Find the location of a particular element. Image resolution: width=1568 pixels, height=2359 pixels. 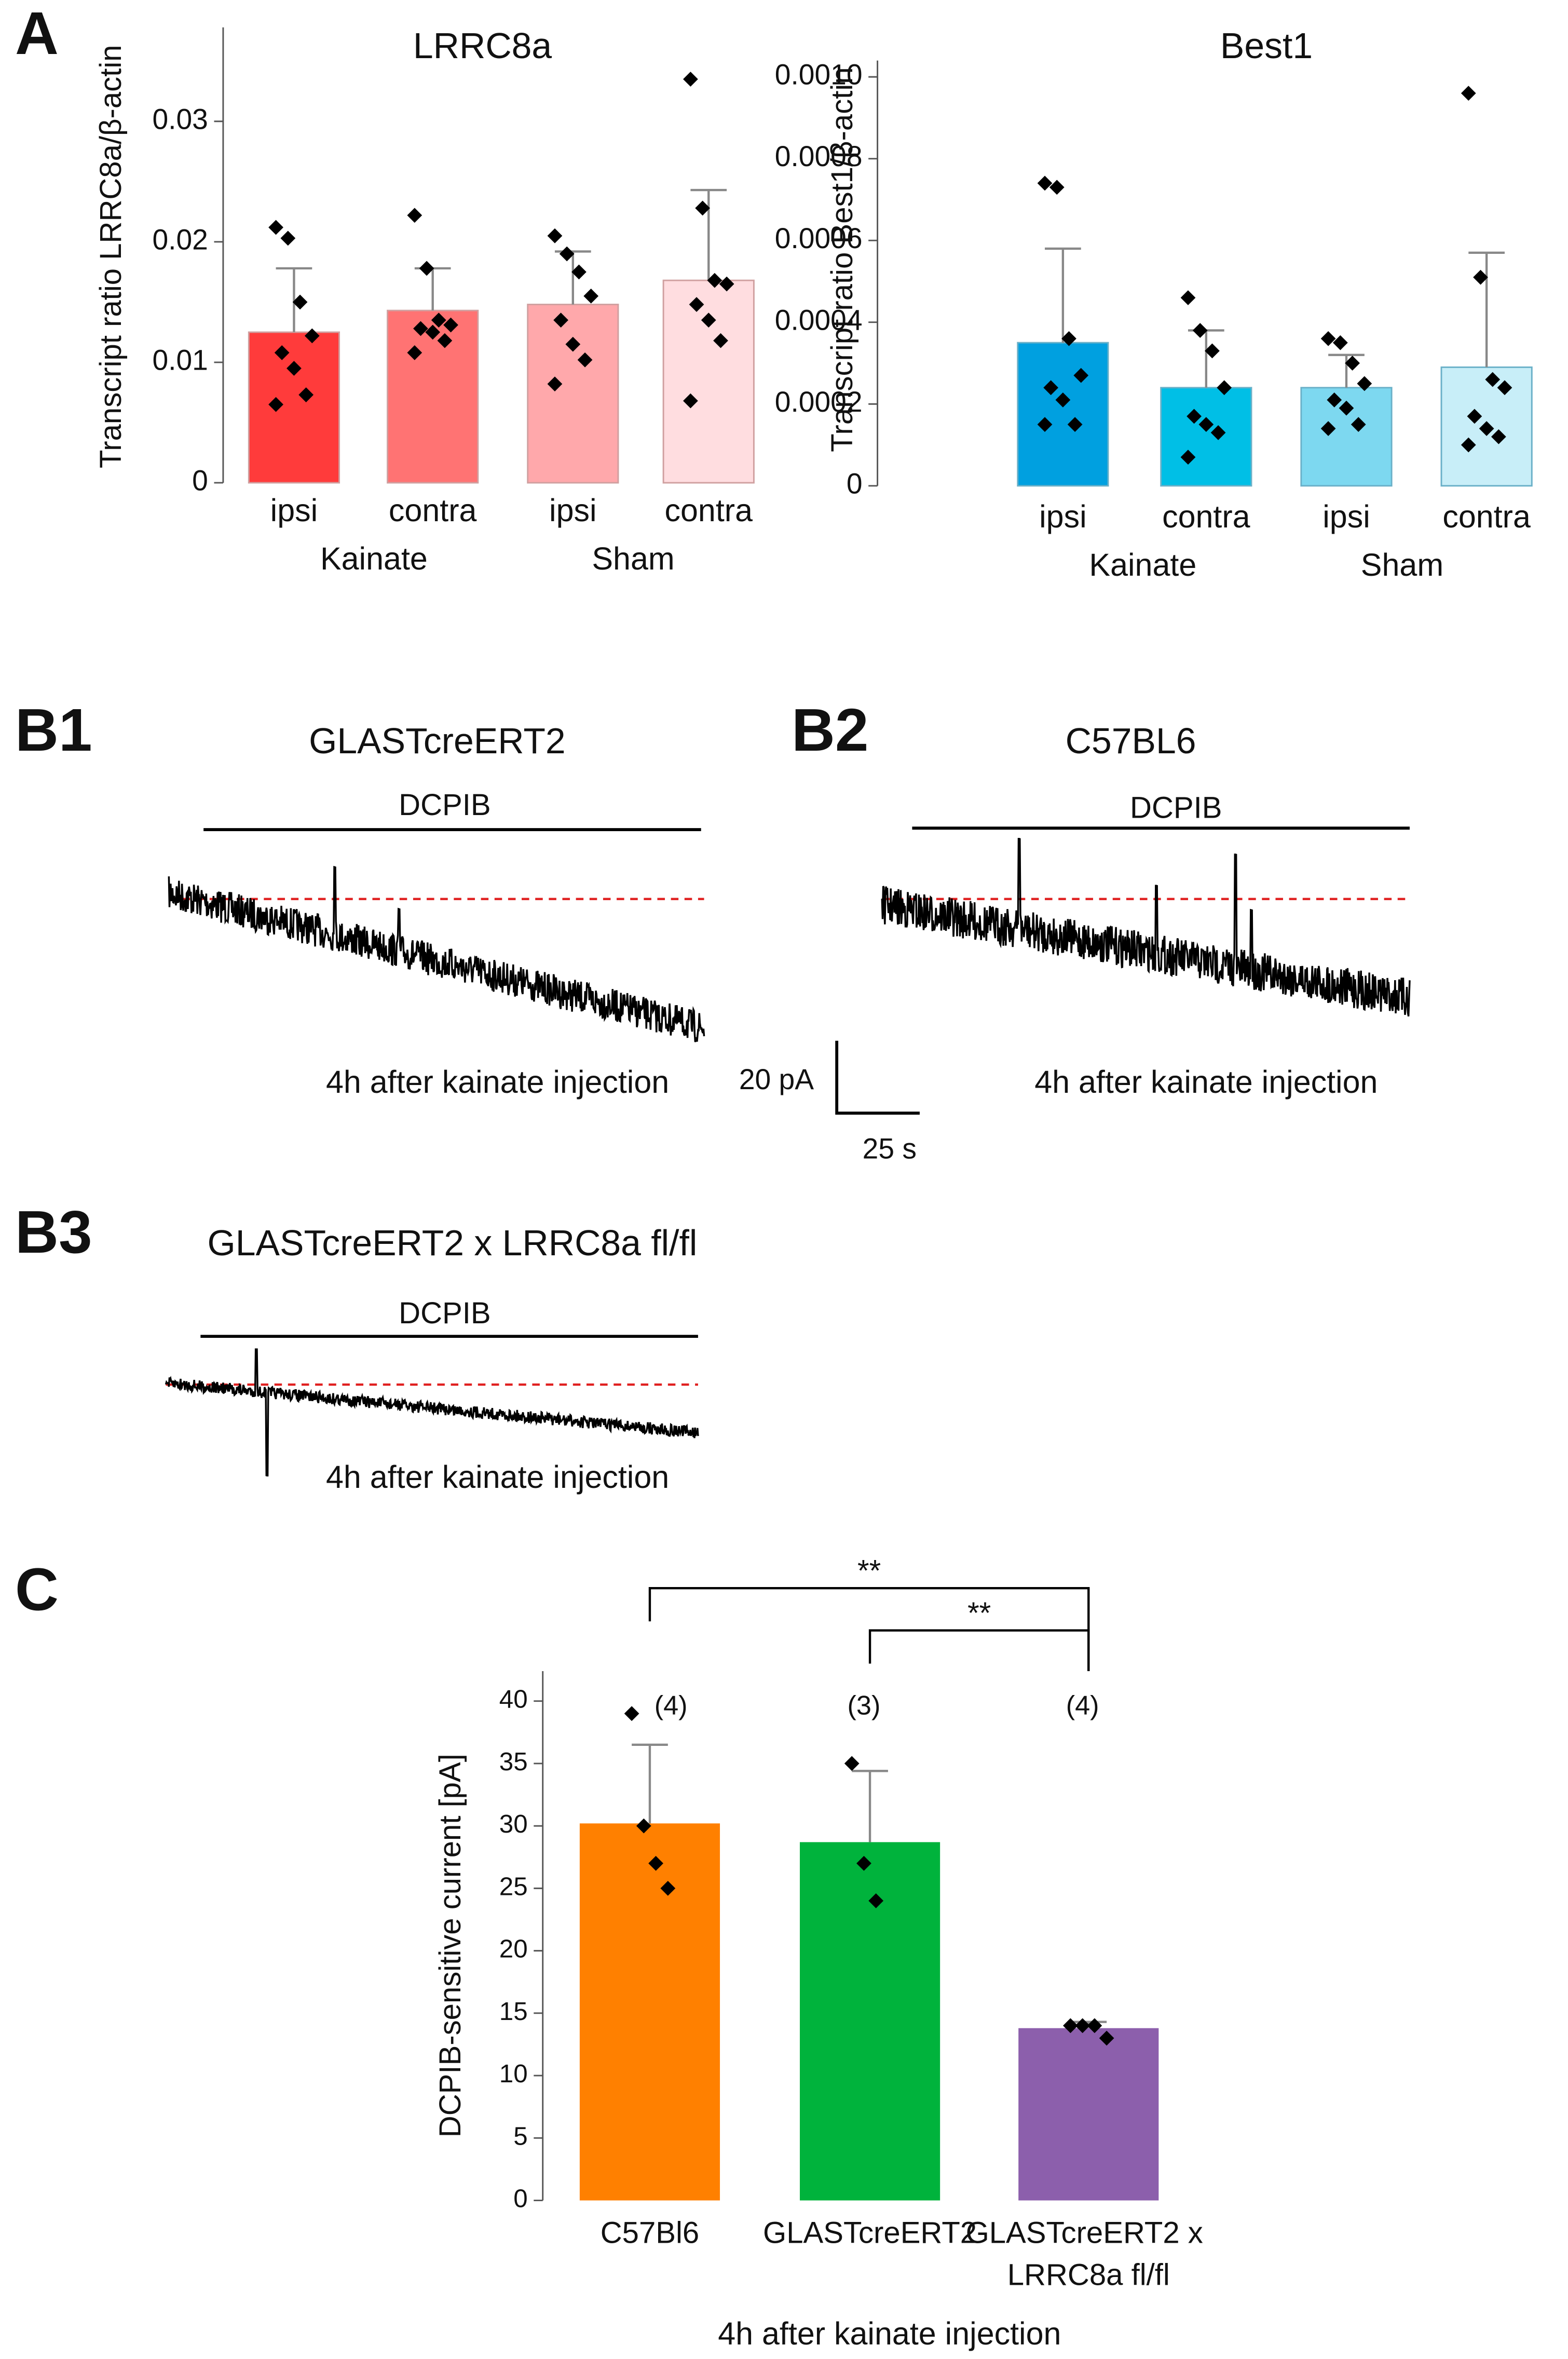

x-tick-label: C57Bl6 is located at coordinates (650, 2233).